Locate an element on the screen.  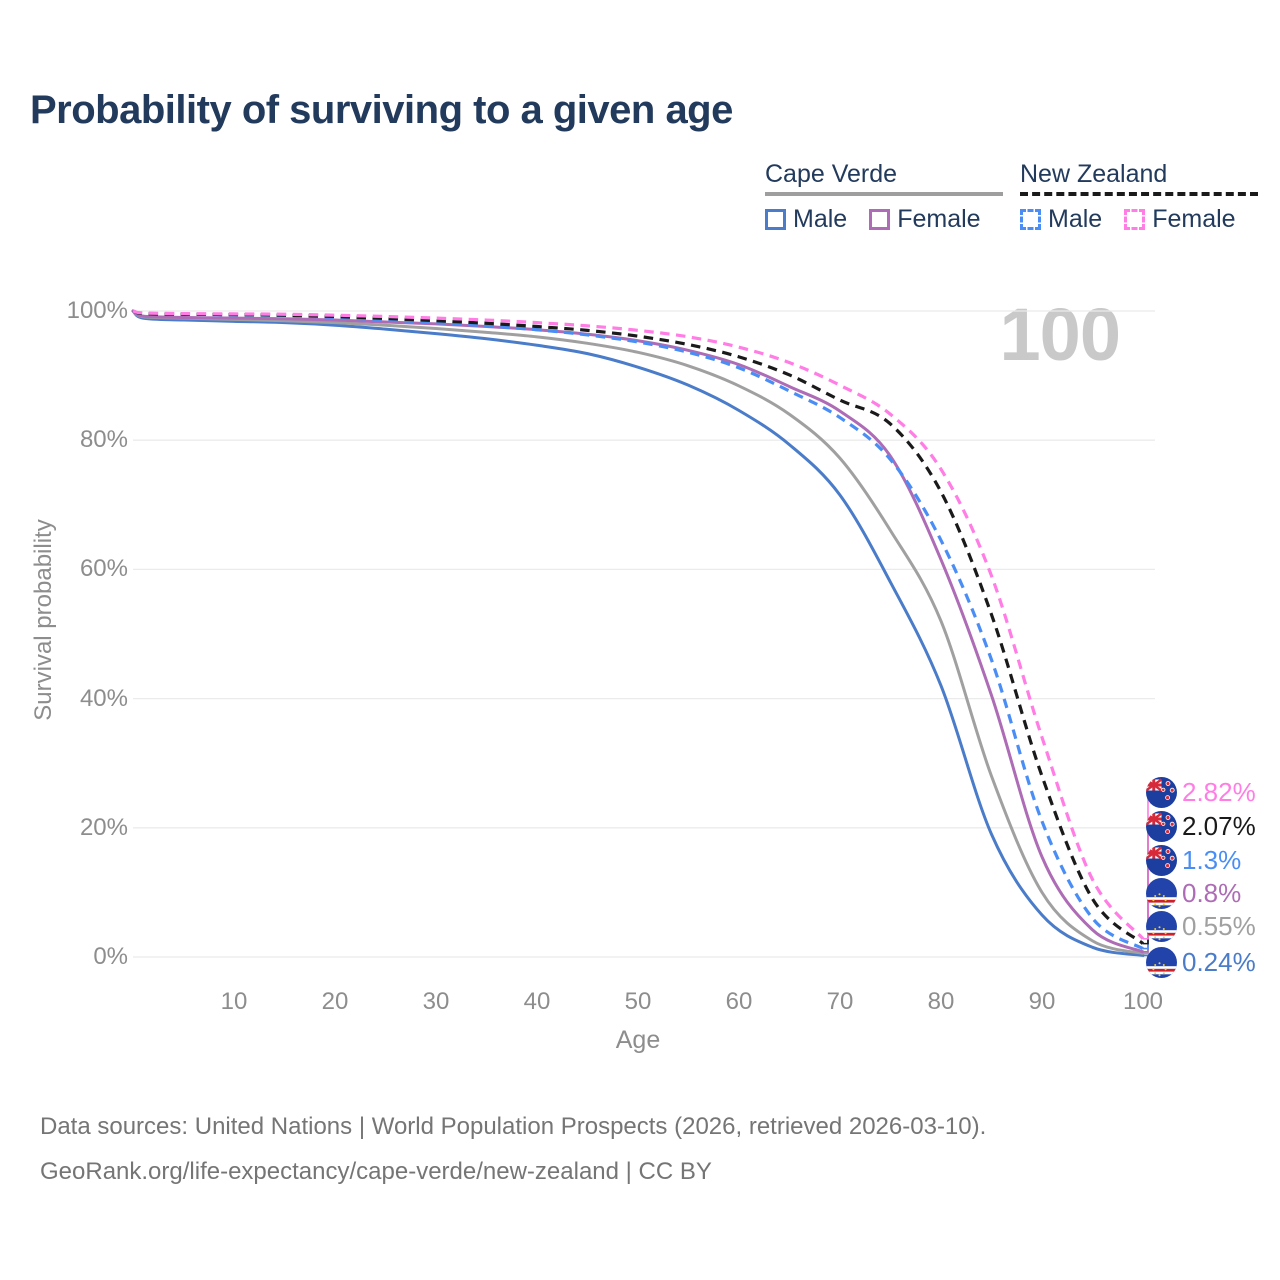
legend-label-new-zealand-male: Male is located at coordinates (1075, 219).